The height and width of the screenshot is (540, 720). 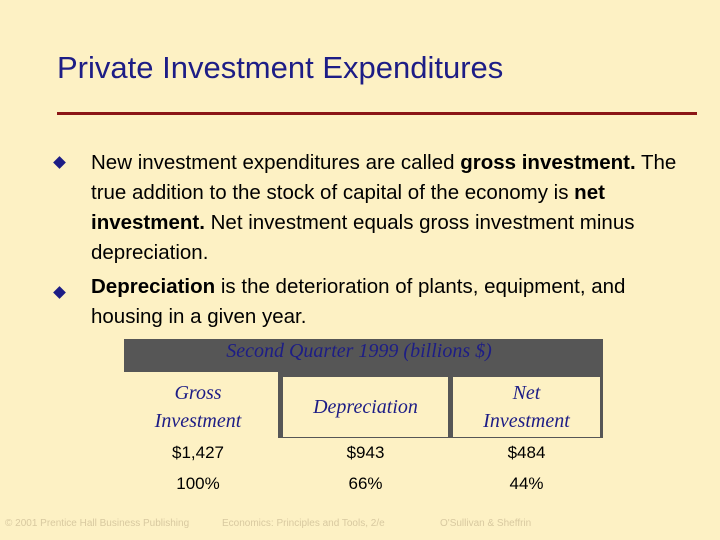 I want to click on table-cell-depreciation-percent: 66%, so click(x=365, y=483).